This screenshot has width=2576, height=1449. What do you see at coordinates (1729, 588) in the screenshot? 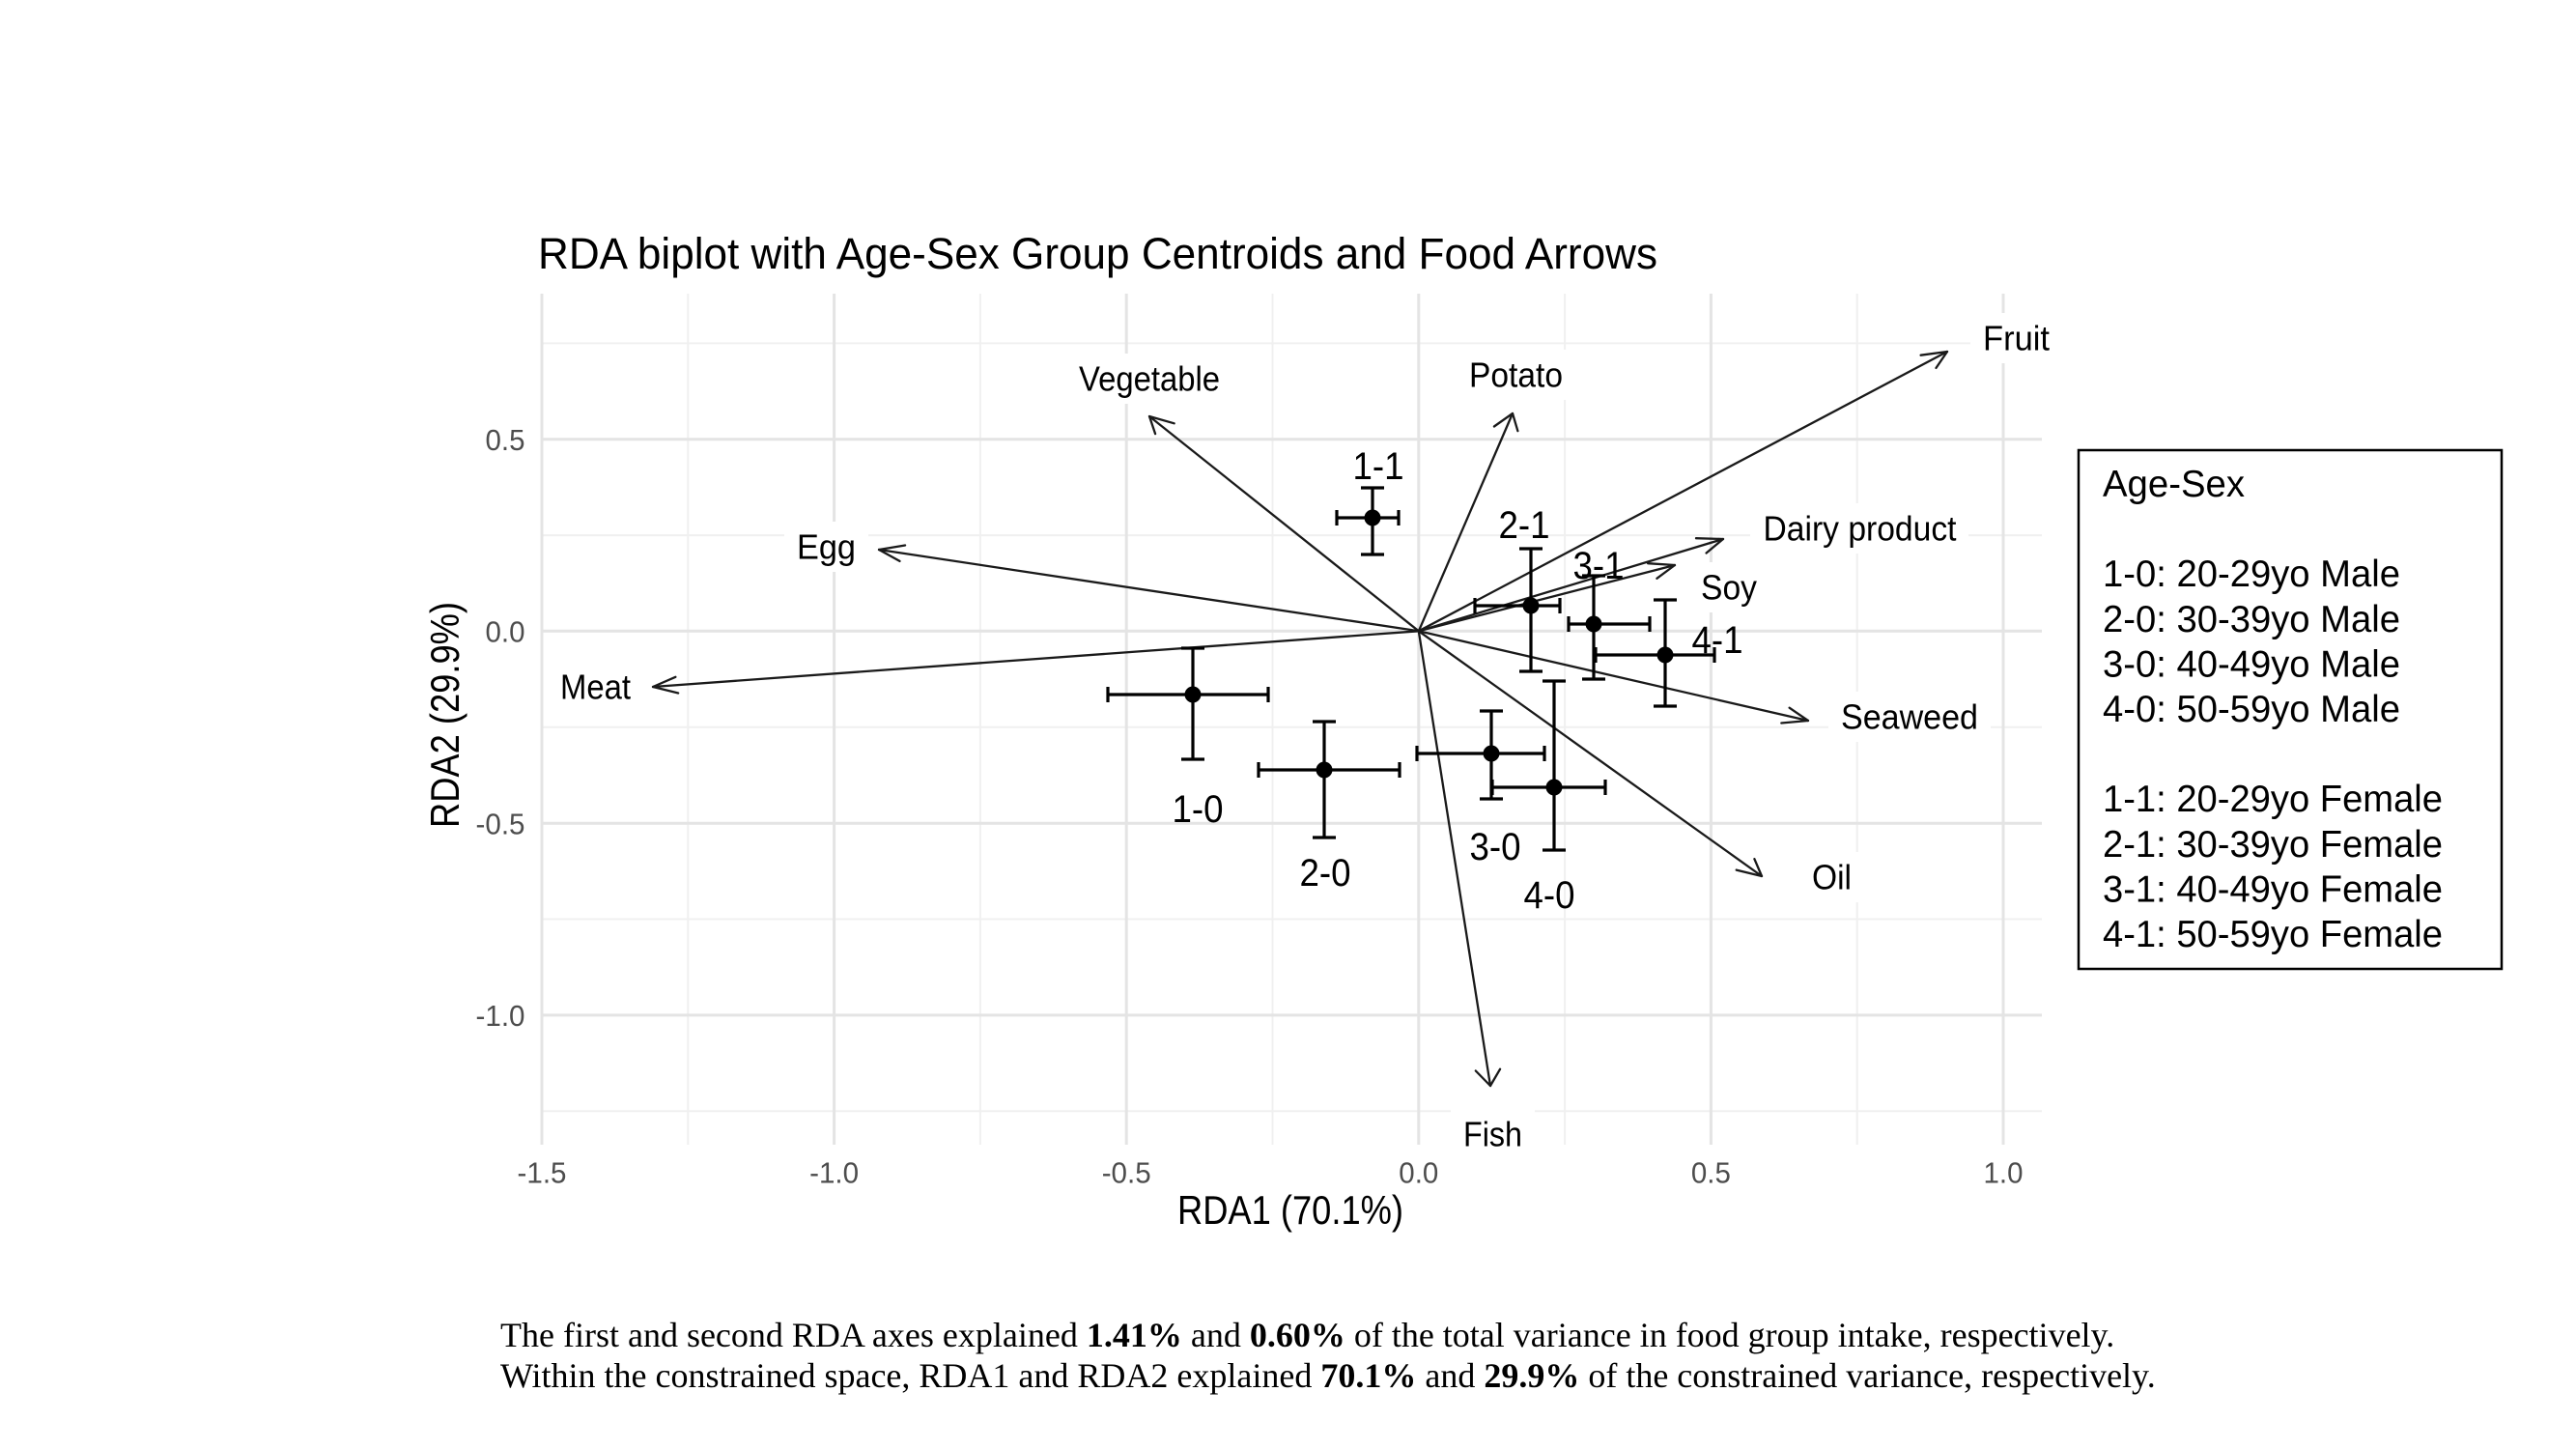
I see `svg-text: Soy` at bounding box center [1729, 588].